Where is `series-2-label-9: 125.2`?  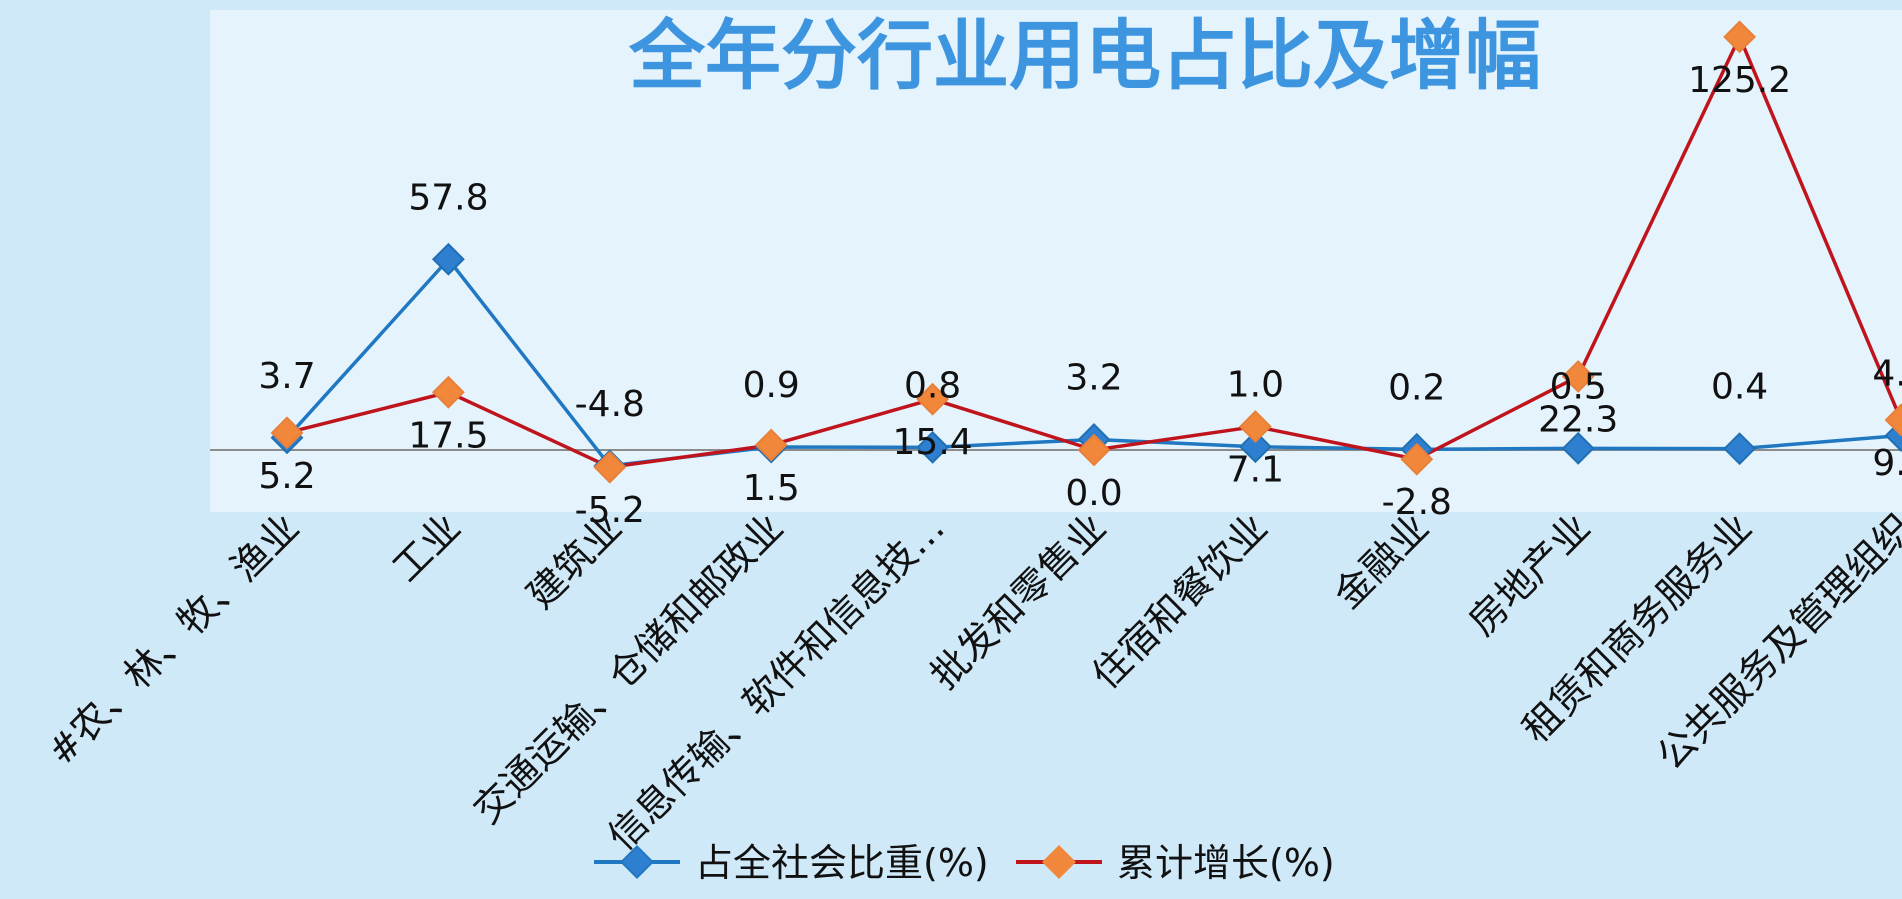 series-2-label-9: 125.2 is located at coordinates (1739, 80).